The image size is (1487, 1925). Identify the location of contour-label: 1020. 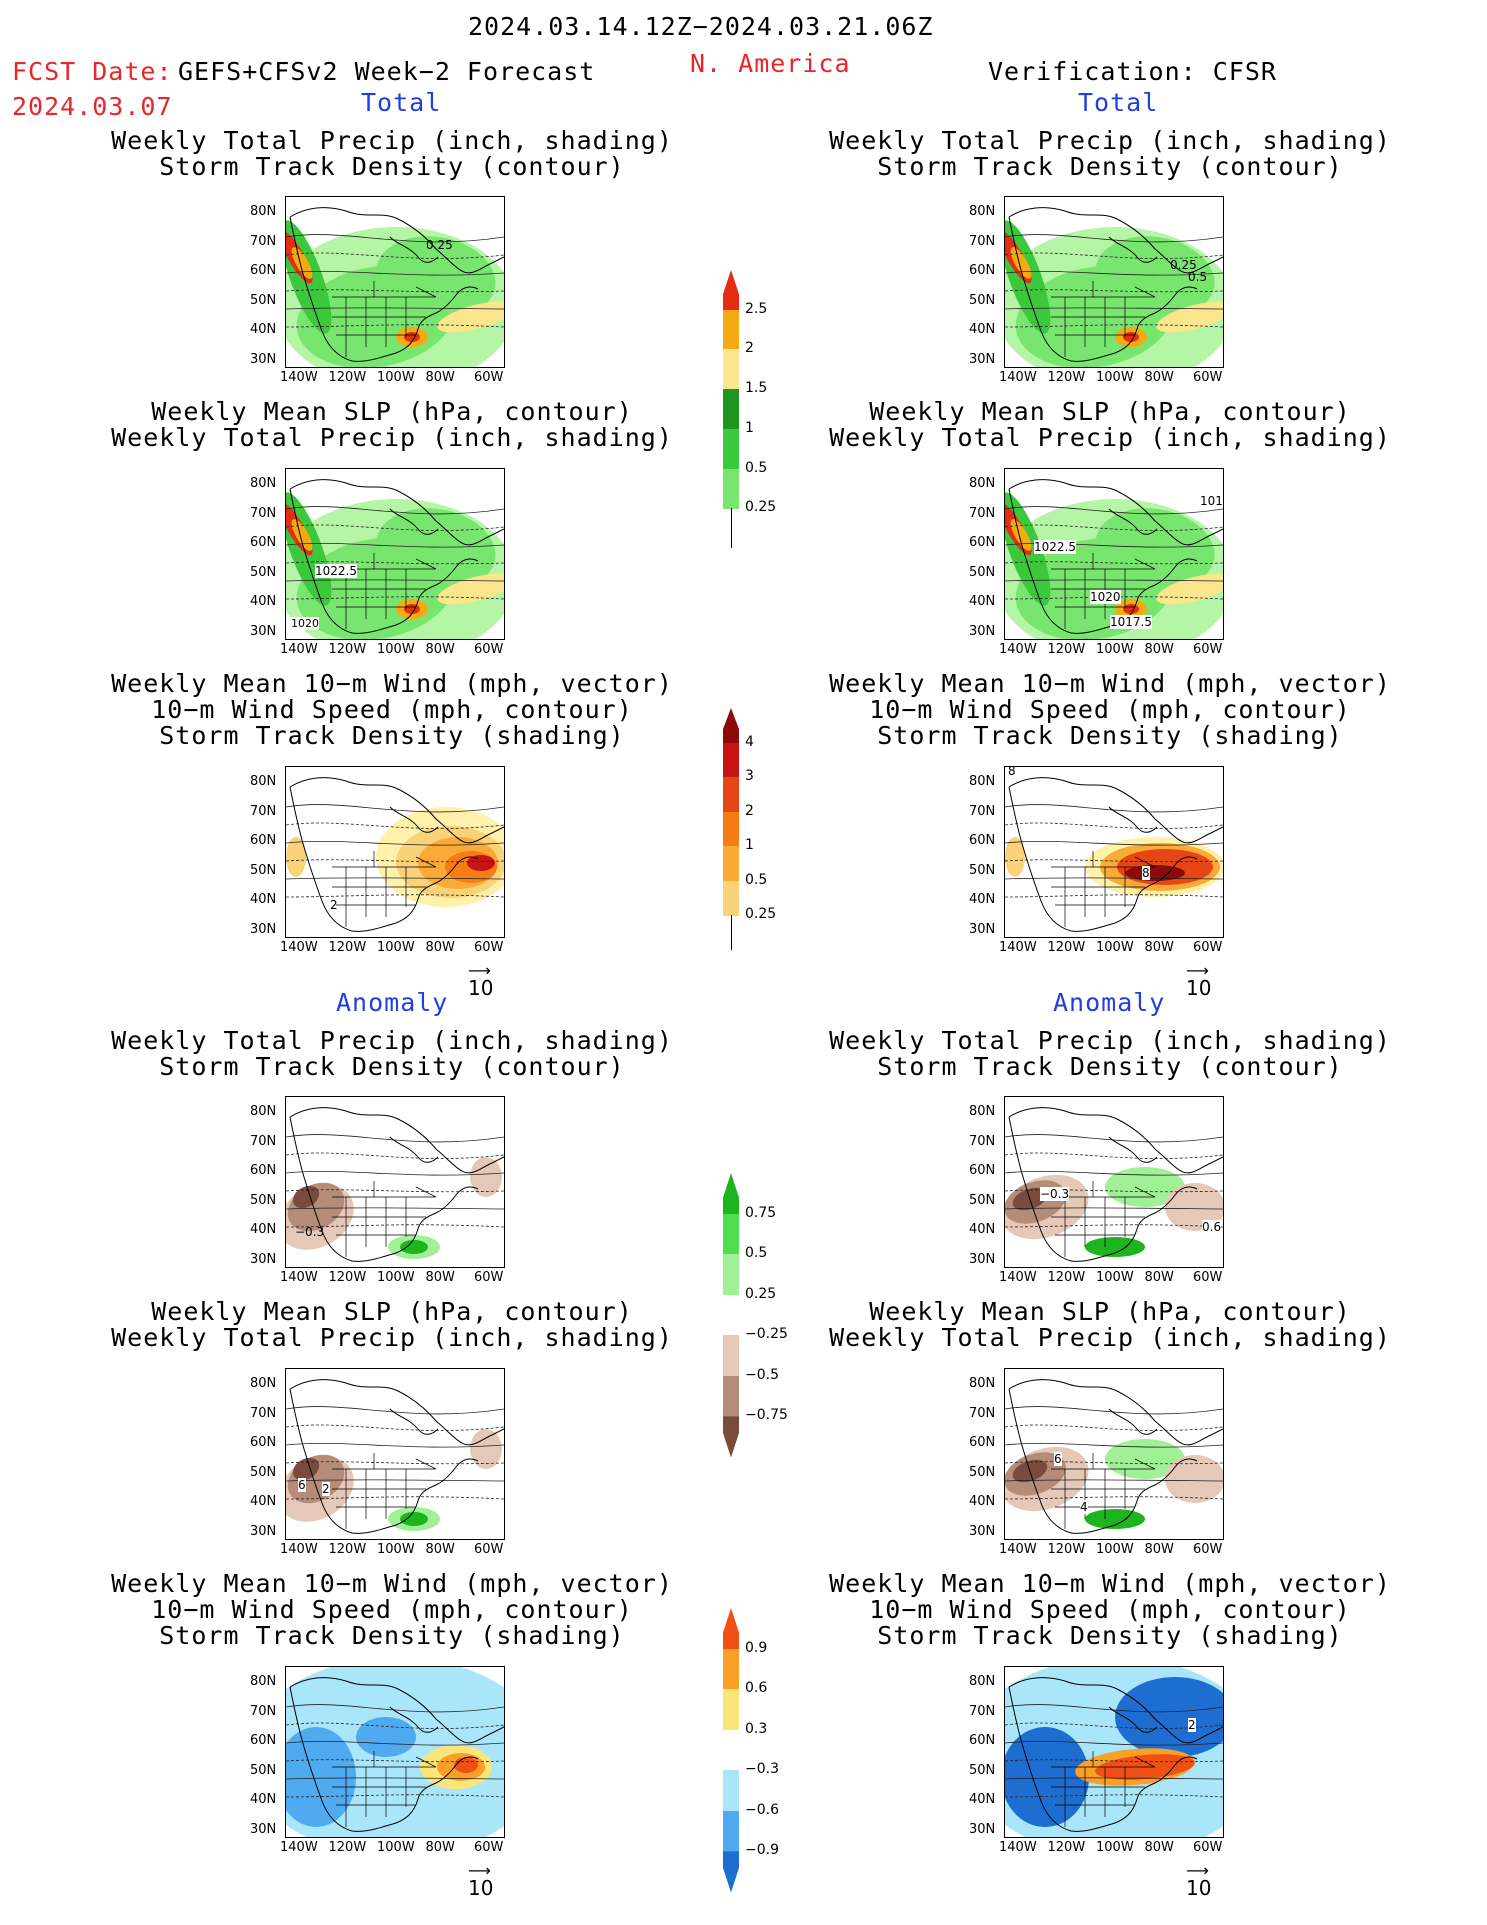
(305, 623).